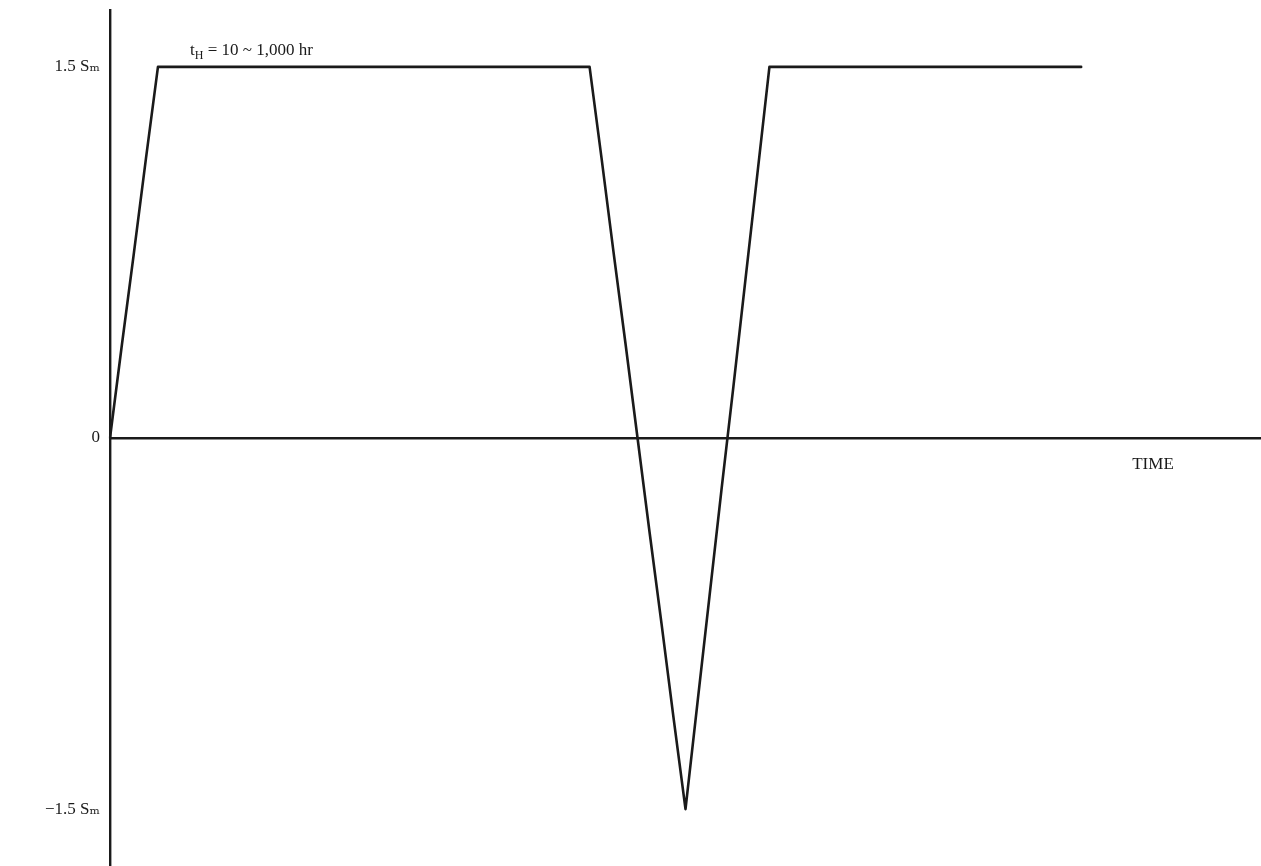 The width and height of the screenshot is (1261, 866). What do you see at coordinates (72, 808) in the screenshot?
I see `y-tick-label: −1.5 Sₘ` at bounding box center [72, 808].